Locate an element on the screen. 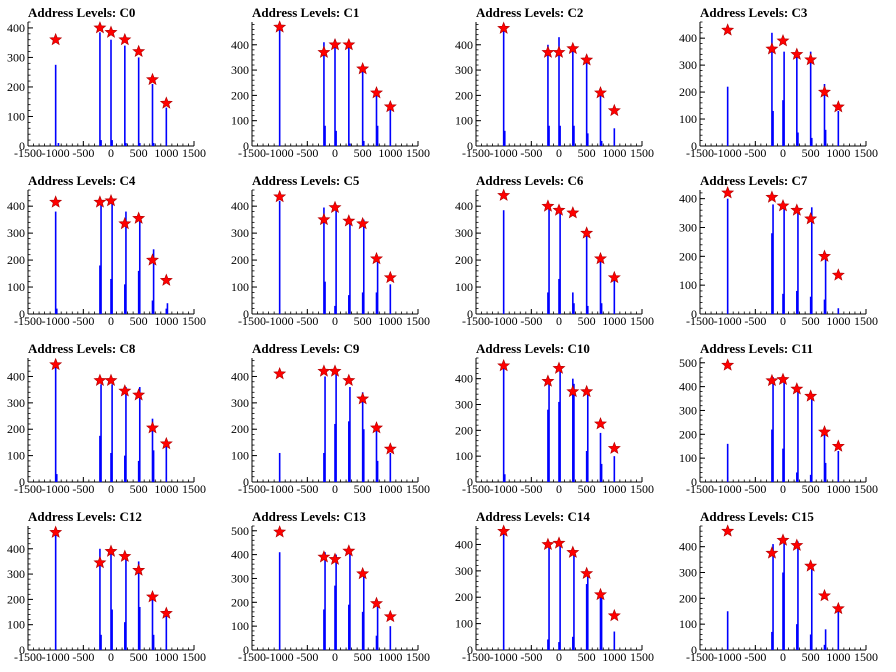 The height and width of the screenshot is (672, 896). x-tick-label: 1500 is located at coordinates (866, 153).